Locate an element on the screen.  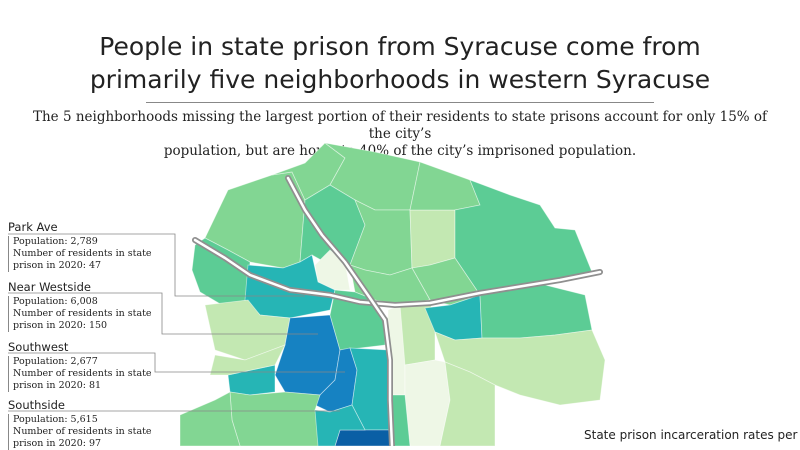
callout-park-ave-residents-label: Number of residents in state is located at coordinates (82, 253).